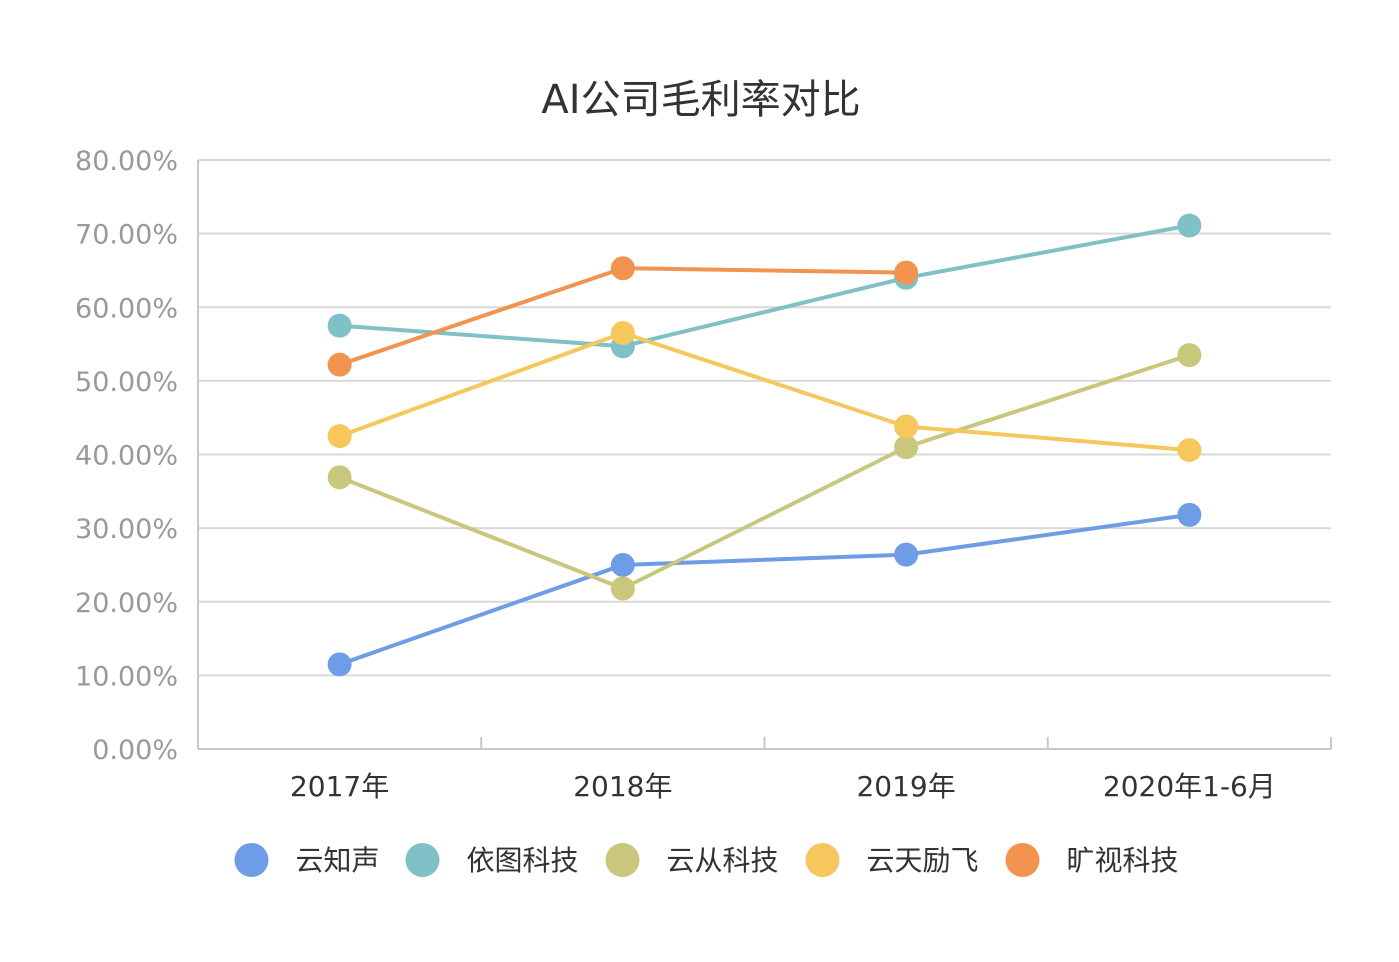 This screenshot has height=962, width=1399. Describe the element at coordinates (1123, 860) in the screenshot. I see `legend-label: 旷视科技` at that location.